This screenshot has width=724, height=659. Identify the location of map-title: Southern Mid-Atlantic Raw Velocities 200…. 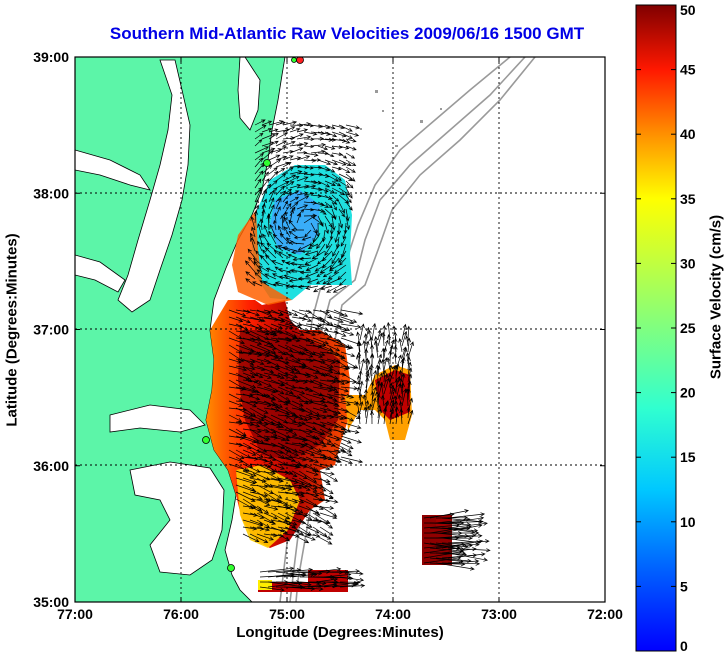
(347, 33).